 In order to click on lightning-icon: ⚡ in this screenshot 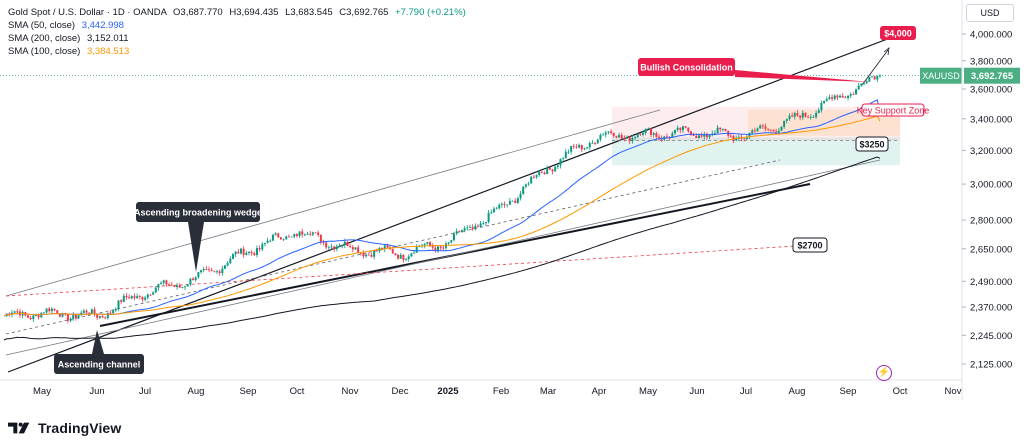, I will do `click(884, 373)`.